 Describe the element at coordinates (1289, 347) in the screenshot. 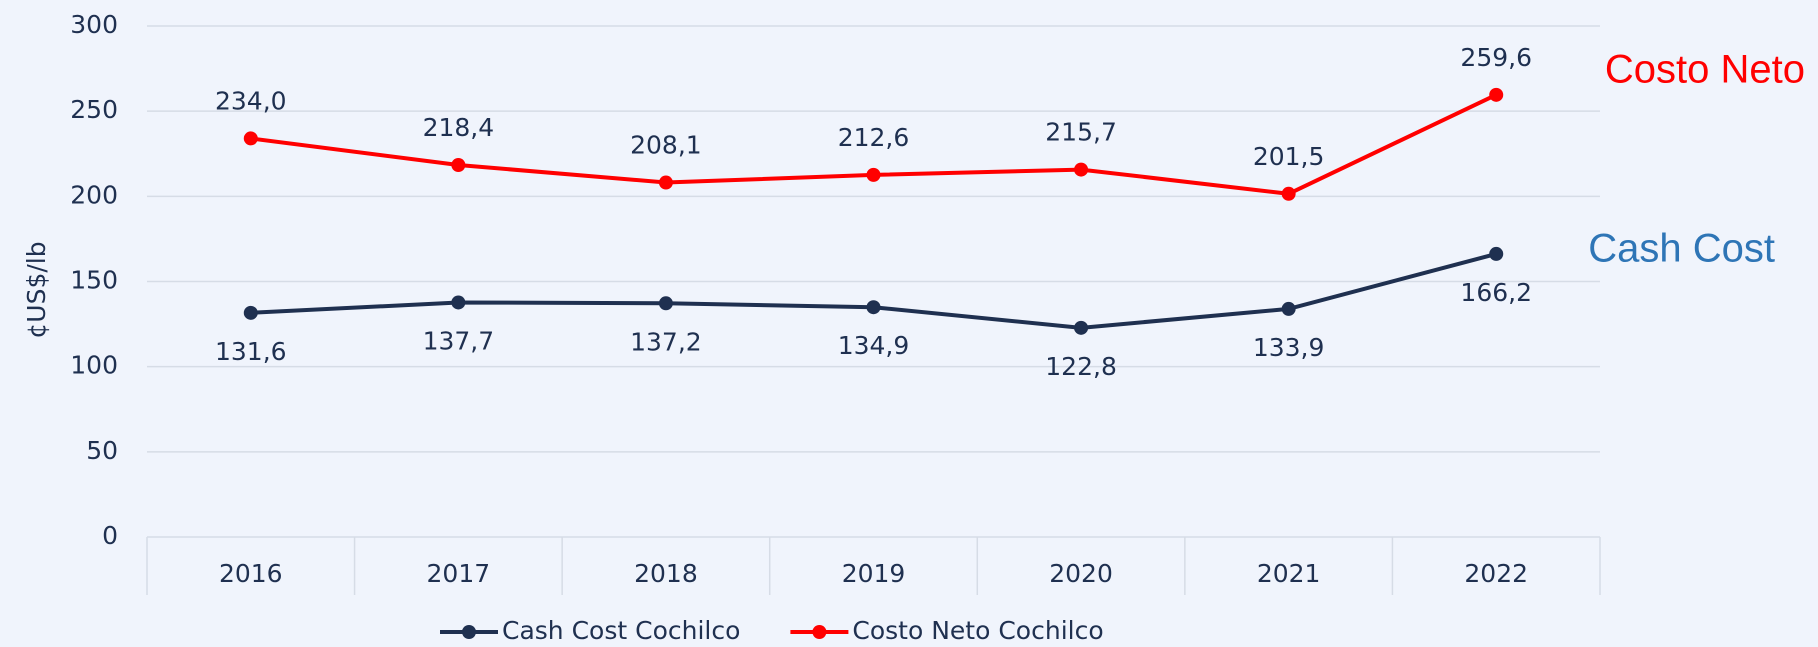

I see `data-label: 133,9` at that location.